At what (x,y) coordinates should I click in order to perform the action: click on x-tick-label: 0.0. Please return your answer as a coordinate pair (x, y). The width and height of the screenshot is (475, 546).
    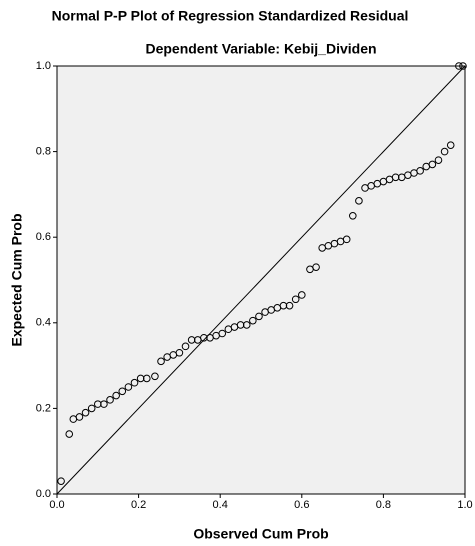
    Looking at the image, I should click on (56, 505).